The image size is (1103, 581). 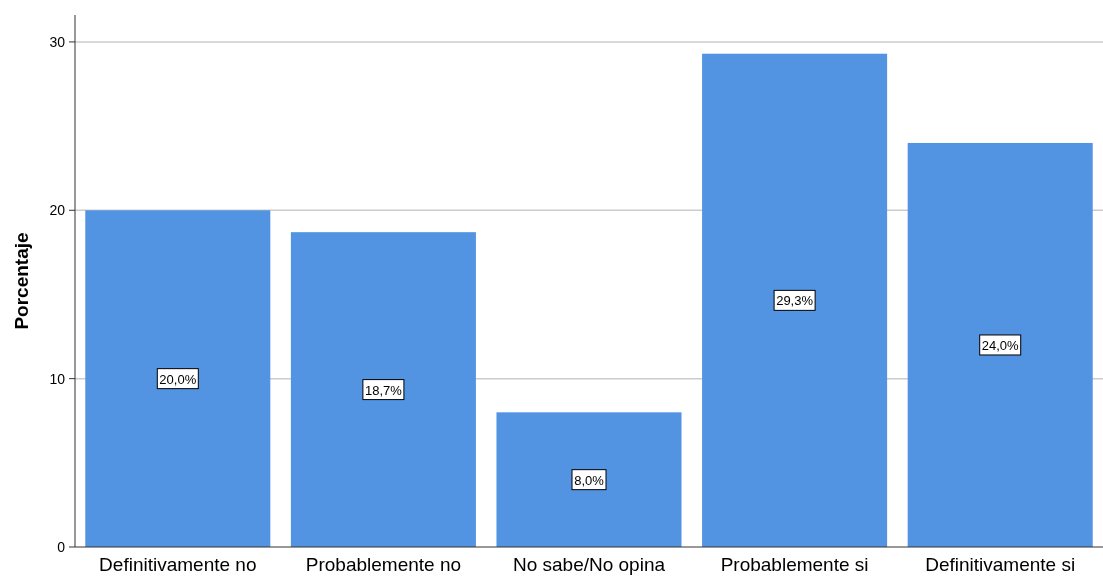 What do you see at coordinates (383, 564) in the screenshot?
I see `x-tick-label: Probablemente no` at bounding box center [383, 564].